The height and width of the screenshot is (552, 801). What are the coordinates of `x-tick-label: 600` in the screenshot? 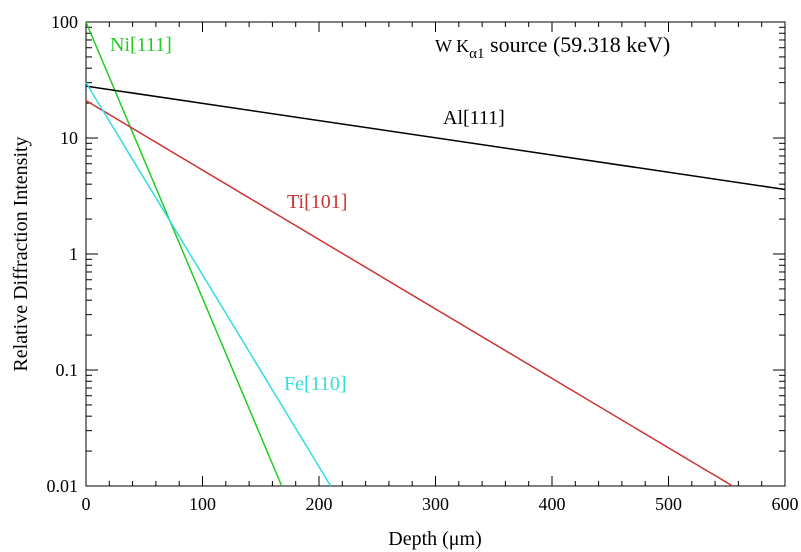 It's located at (785, 504).